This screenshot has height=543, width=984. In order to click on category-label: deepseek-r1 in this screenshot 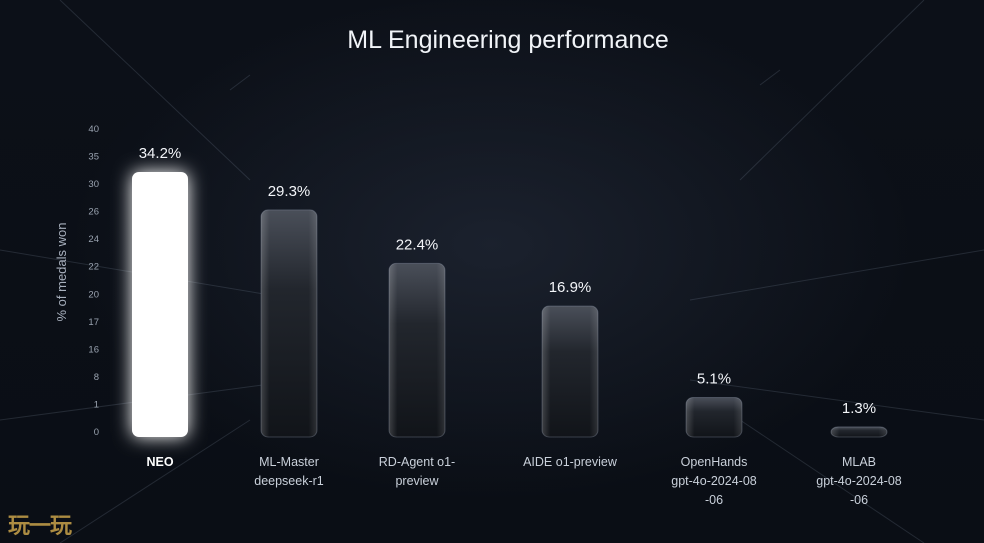, I will do `click(289, 481)`.